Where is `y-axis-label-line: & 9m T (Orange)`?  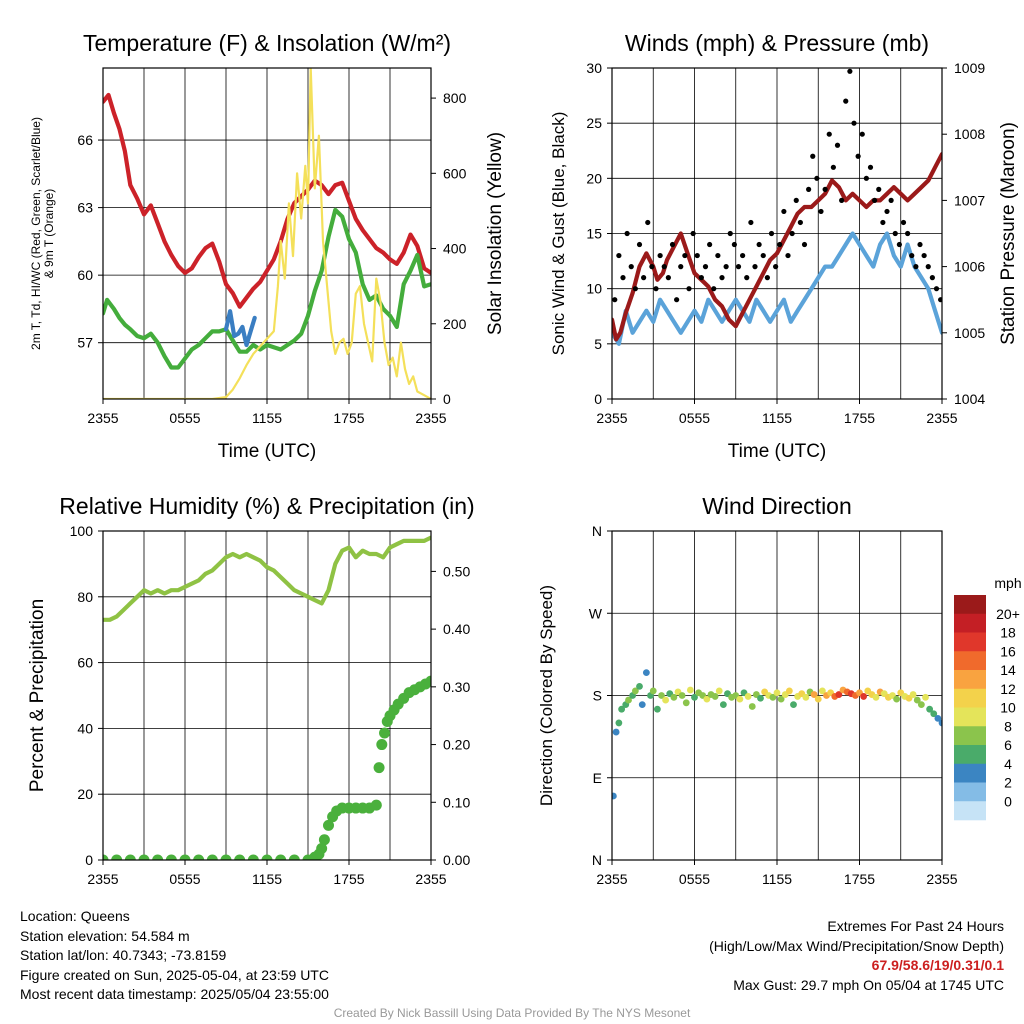
y-axis-label-line: & 9m T (Orange) is located at coordinates (49, 234).